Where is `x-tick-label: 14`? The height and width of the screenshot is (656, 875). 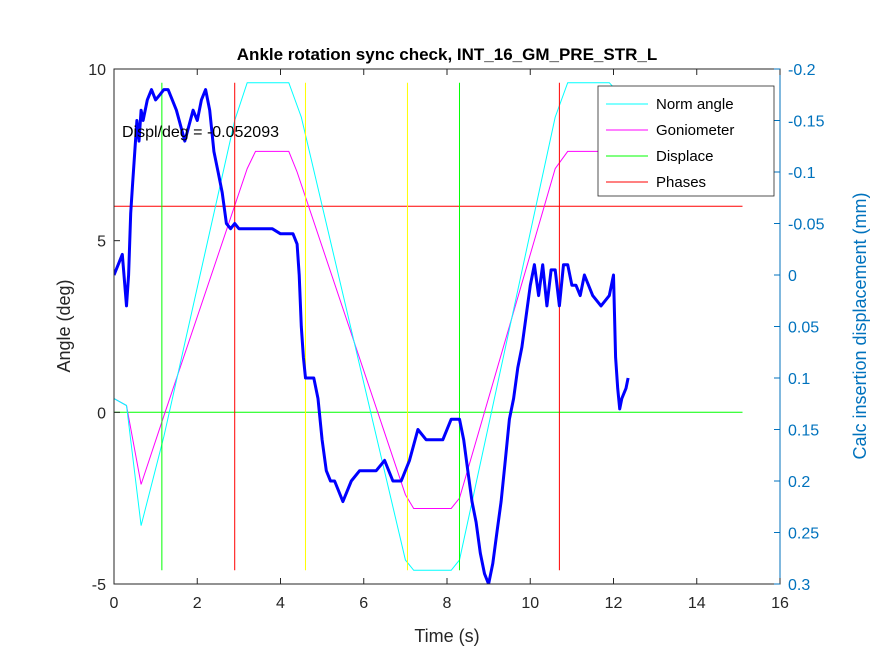 x-tick-label: 14 is located at coordinates (697, 603).